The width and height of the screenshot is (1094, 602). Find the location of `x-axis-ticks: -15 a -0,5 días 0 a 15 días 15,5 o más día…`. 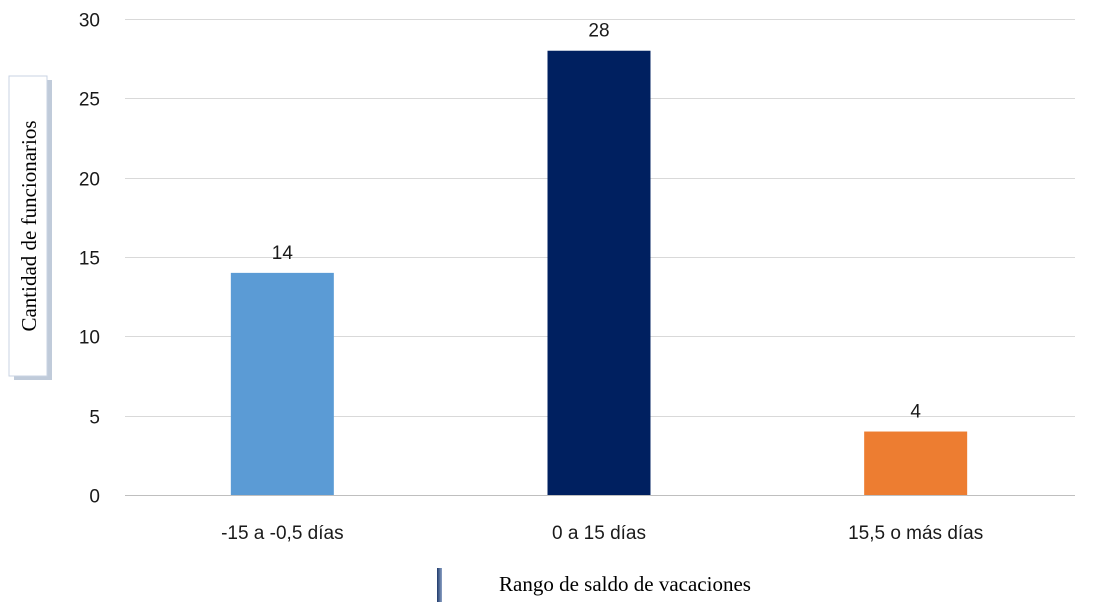

x-axis-ticks: -15 a -0,5 días 0 a 15 días 15,5 o más día… is located at coordinates (602, 533).